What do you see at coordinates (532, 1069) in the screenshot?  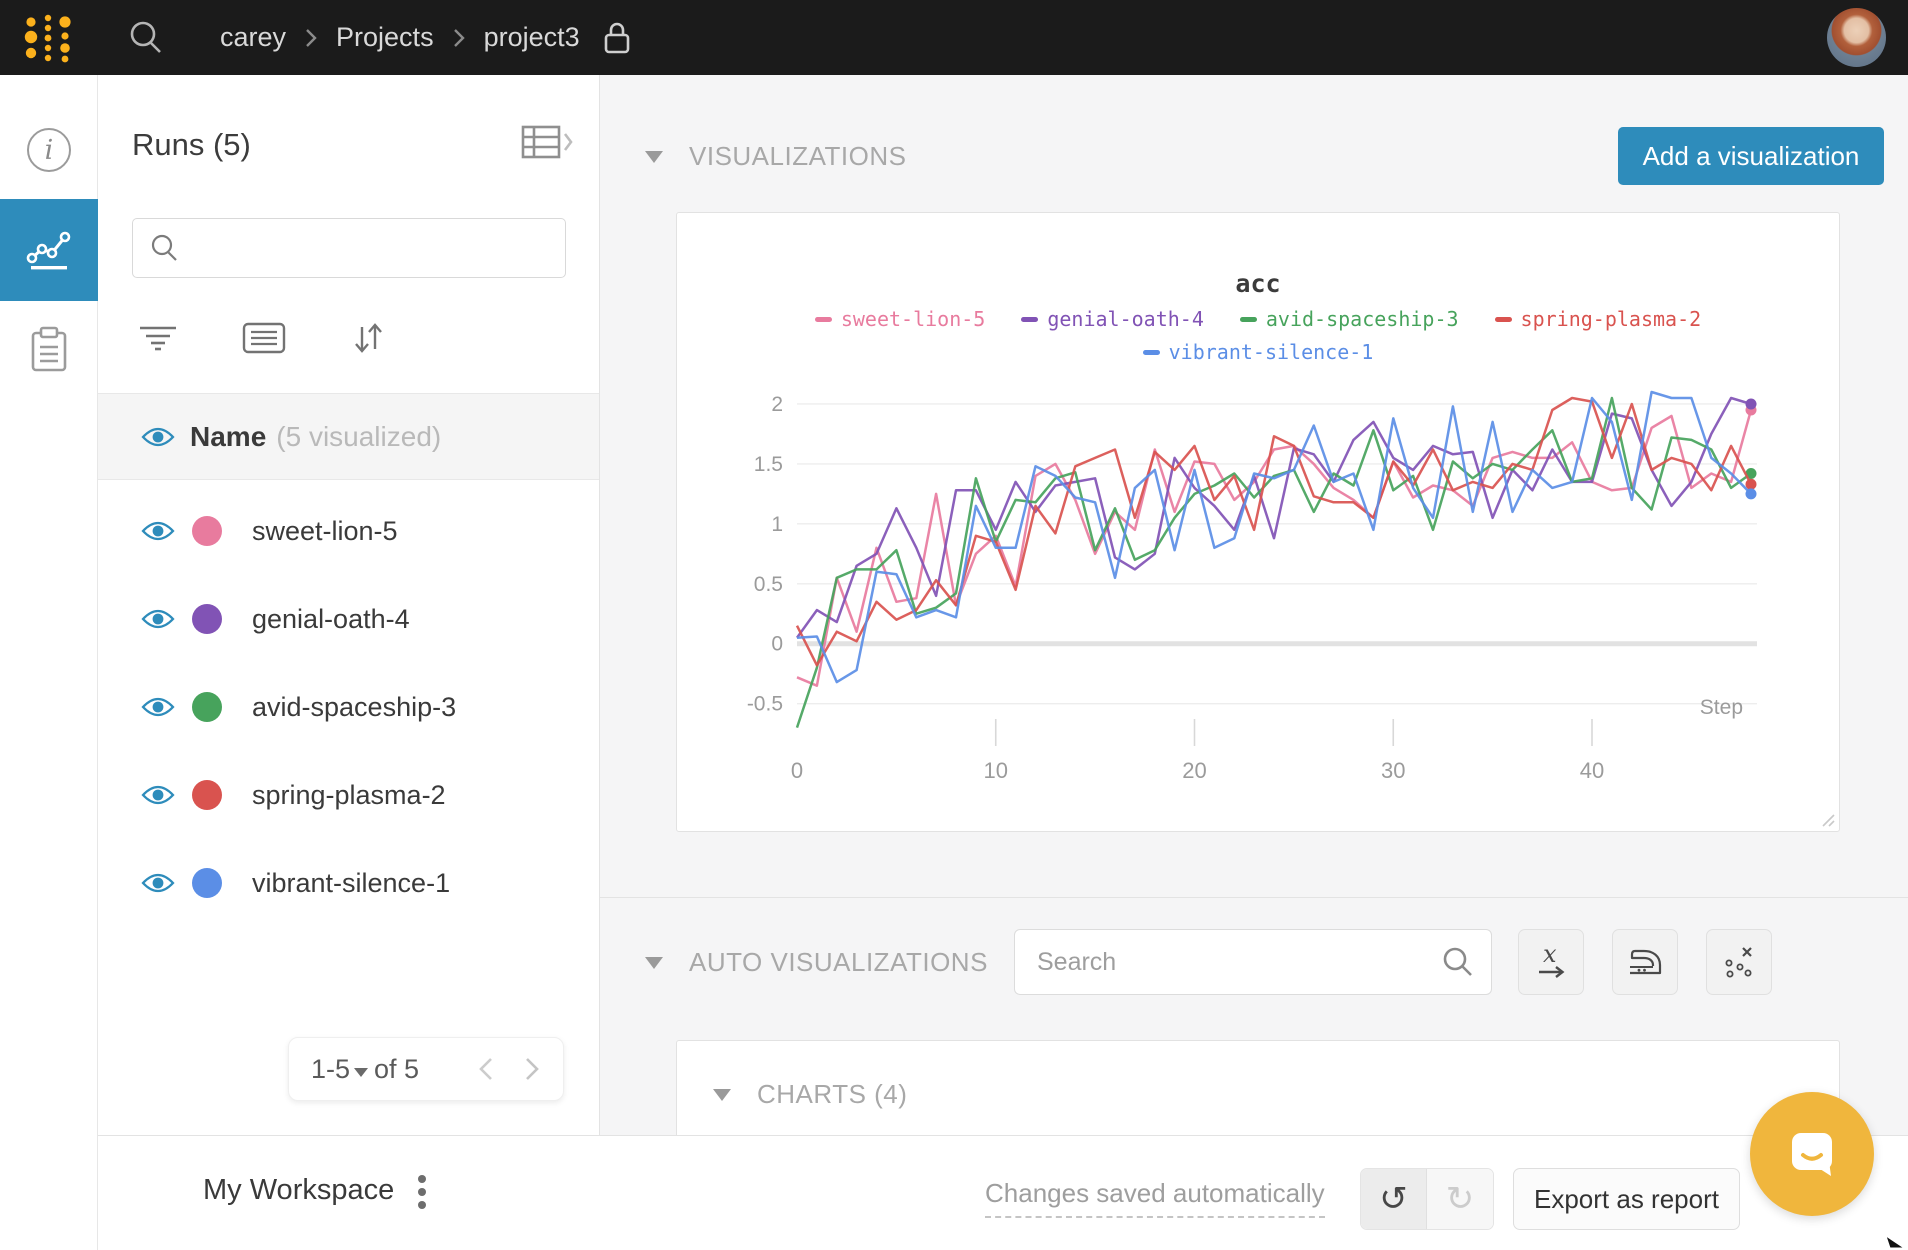 I see `next-page-icon` at bounding box center [532, 1069].